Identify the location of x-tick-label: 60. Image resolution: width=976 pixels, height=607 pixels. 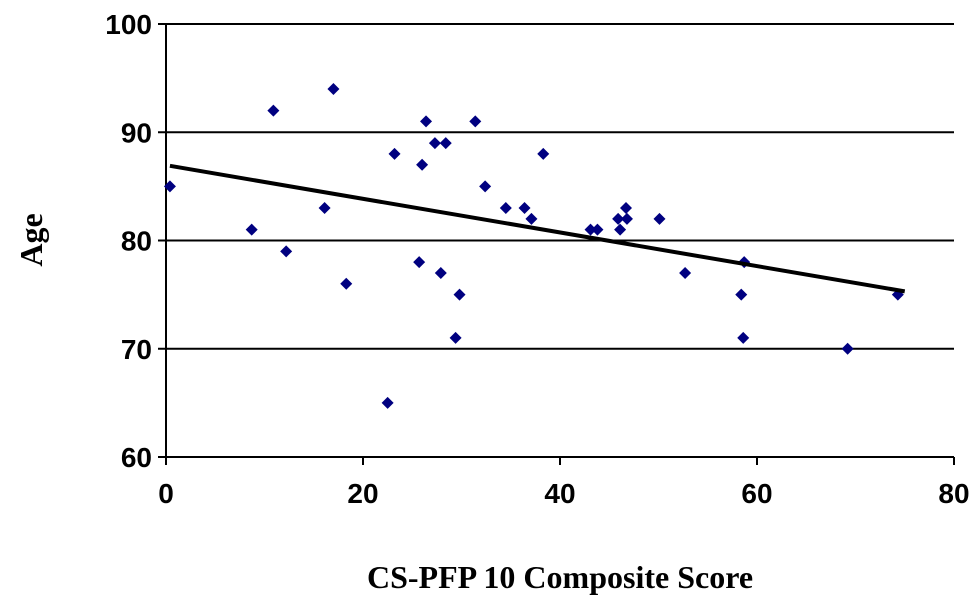
(756, 493).